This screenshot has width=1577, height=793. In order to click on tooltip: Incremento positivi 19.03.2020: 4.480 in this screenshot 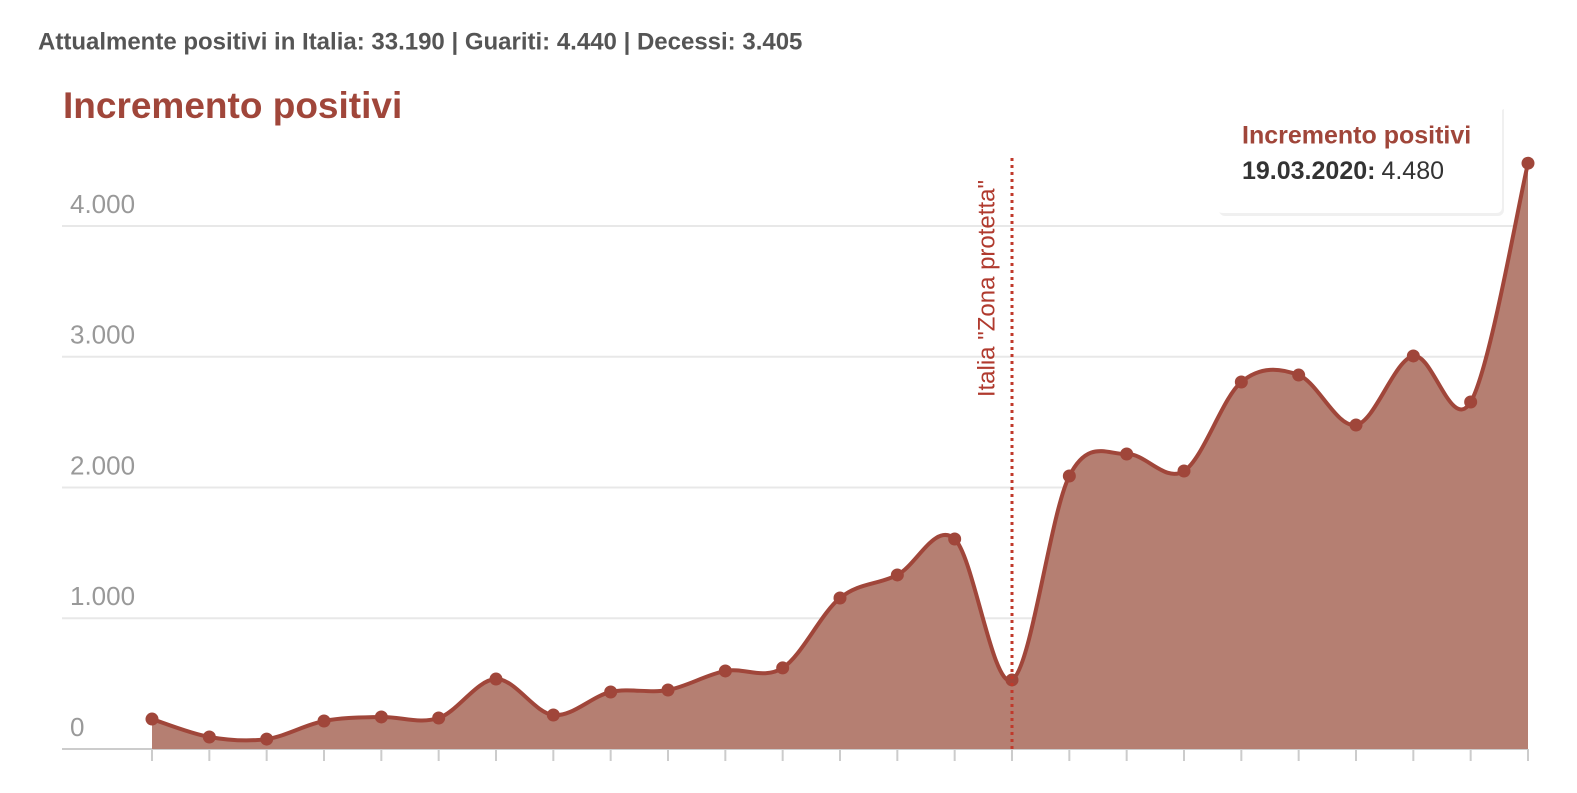, I will do `click(1365, 155)`.